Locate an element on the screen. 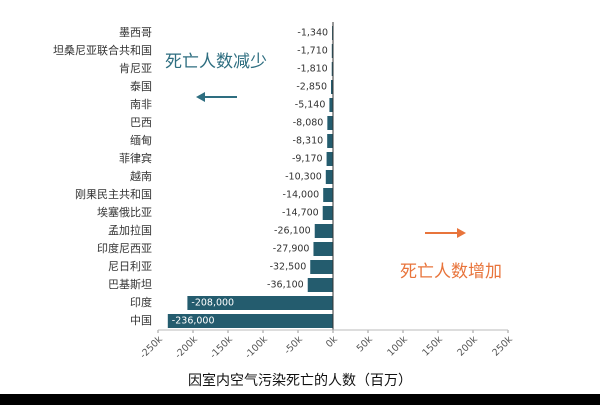 The width and height of the screenshot is (600, 405). value-label: -8,310 is located at coordinates (308, 141).